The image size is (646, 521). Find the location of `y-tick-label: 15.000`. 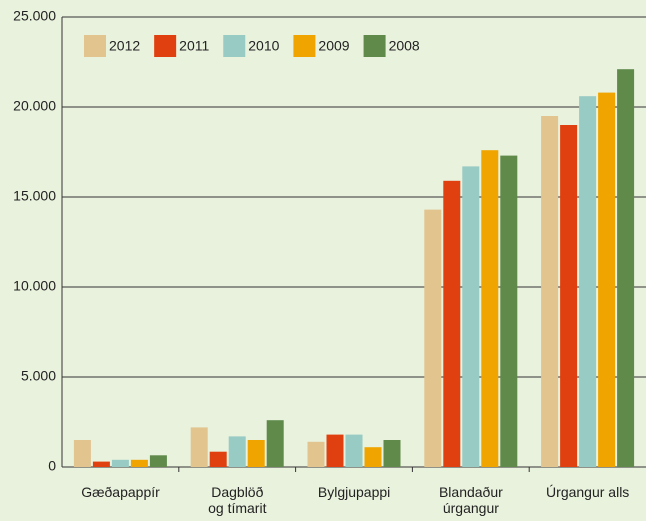

y-tick-label: 15.000 is located at coordinates (34, 196).